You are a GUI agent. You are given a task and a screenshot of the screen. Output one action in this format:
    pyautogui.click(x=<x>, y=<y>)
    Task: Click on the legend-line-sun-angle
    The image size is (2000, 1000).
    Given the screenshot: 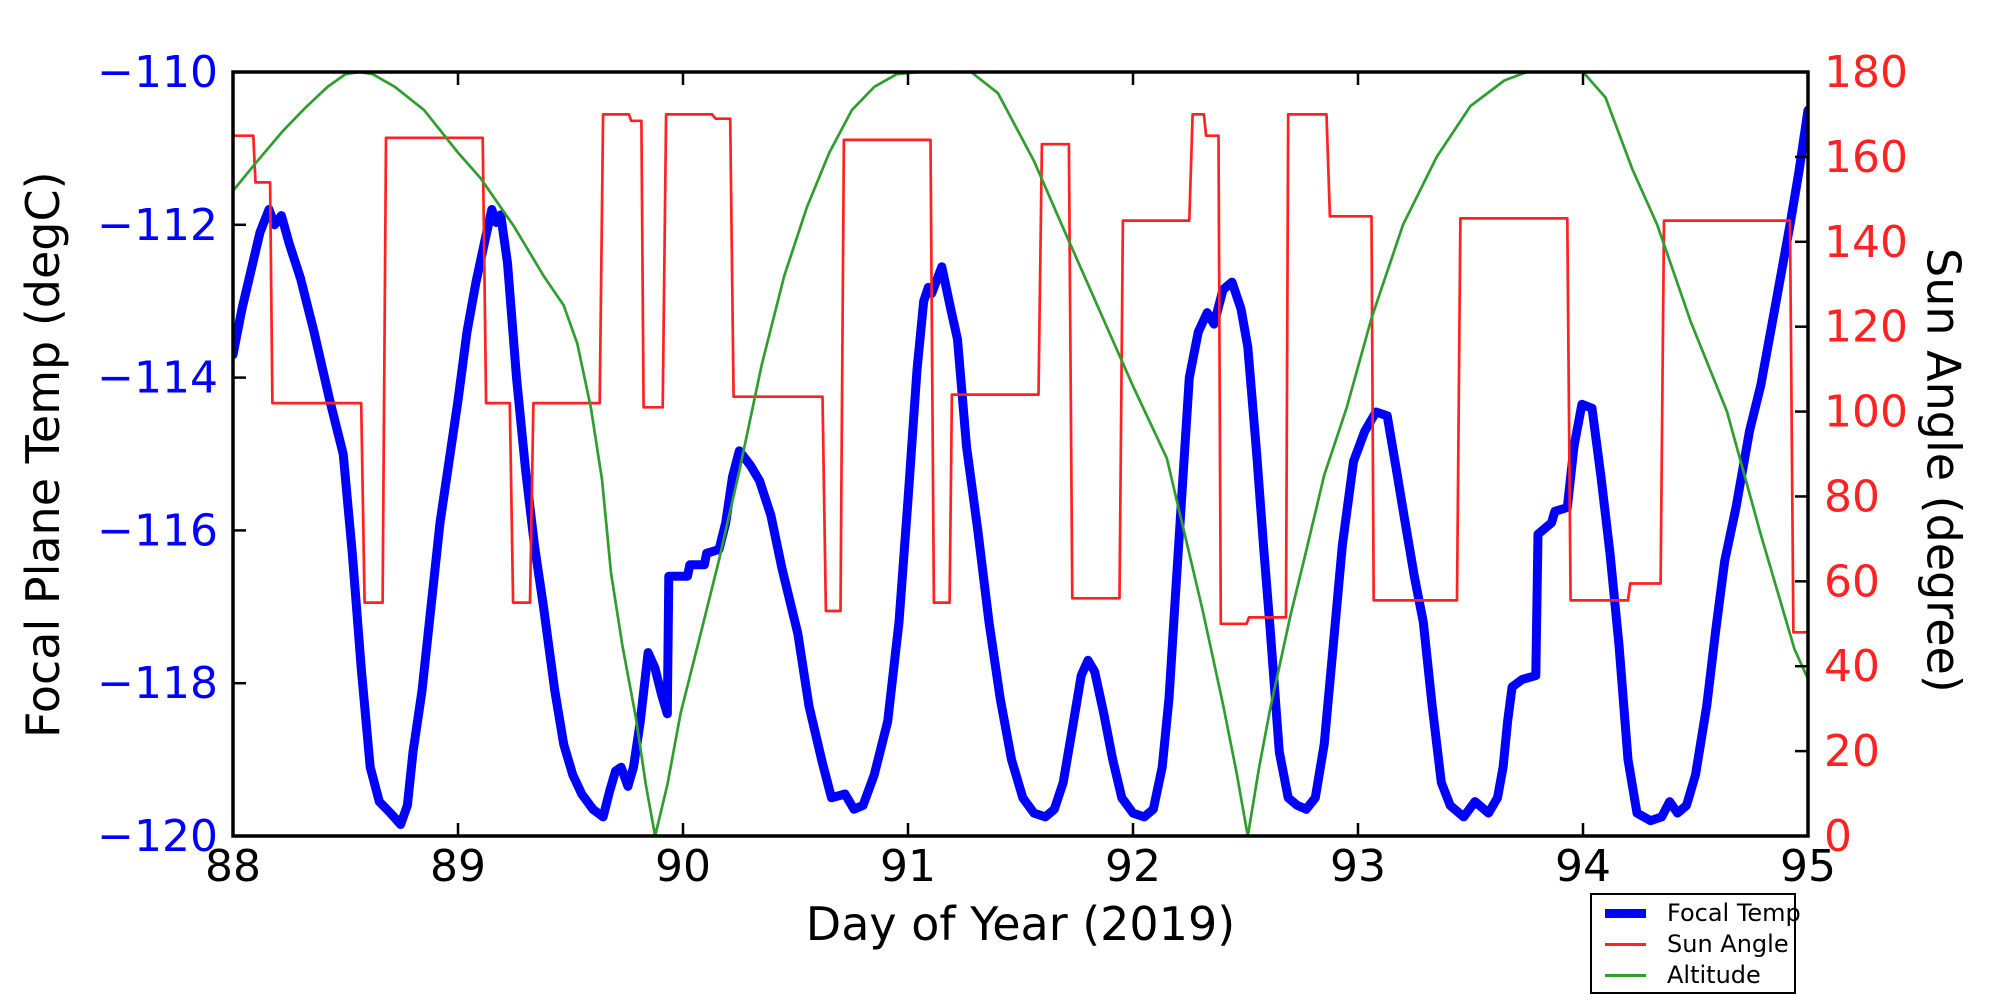 What is the action you would take?
    pyautogui.click(x=1625, y=944)
    